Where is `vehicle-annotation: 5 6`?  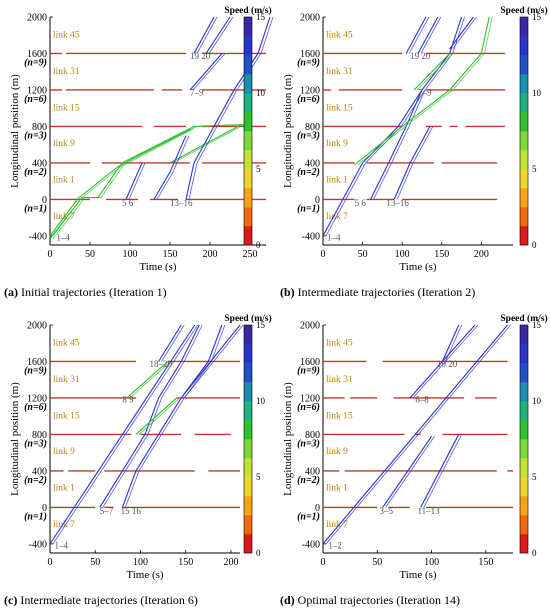 vehicle-annotation: 5 6 is located at coordinates (128, 203).